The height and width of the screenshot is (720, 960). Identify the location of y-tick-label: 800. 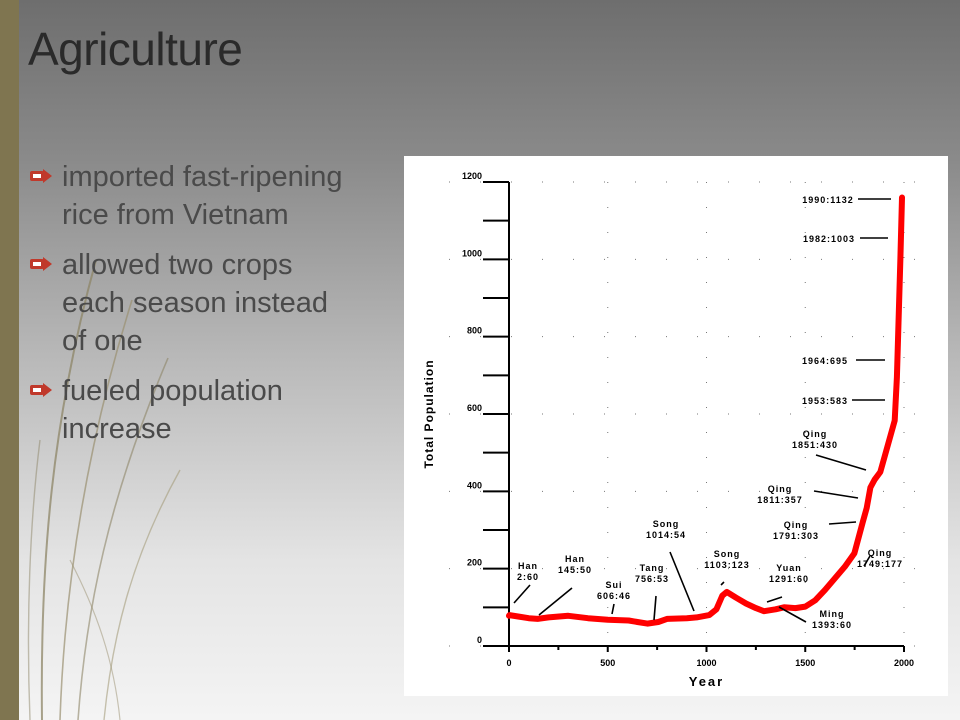
(474, 331).